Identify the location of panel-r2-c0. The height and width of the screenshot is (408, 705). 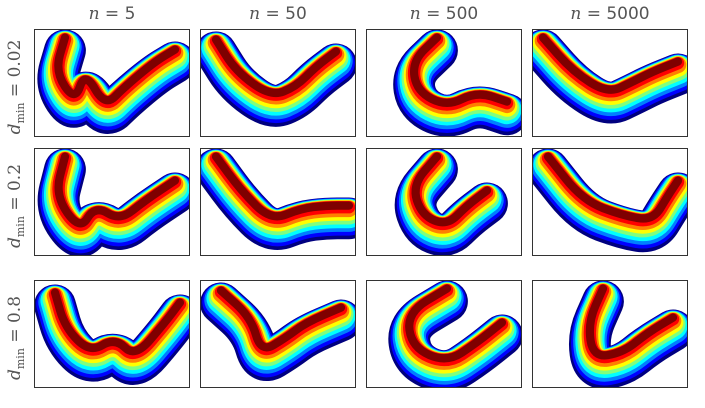
(112, 334).